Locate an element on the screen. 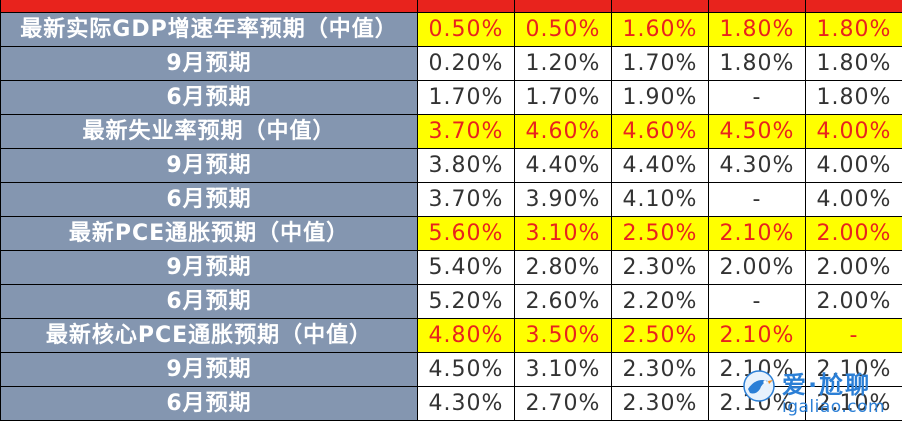 This screenshot has height=429, width=902. value-cell: 4.80% is located at coordinates (466, 335).